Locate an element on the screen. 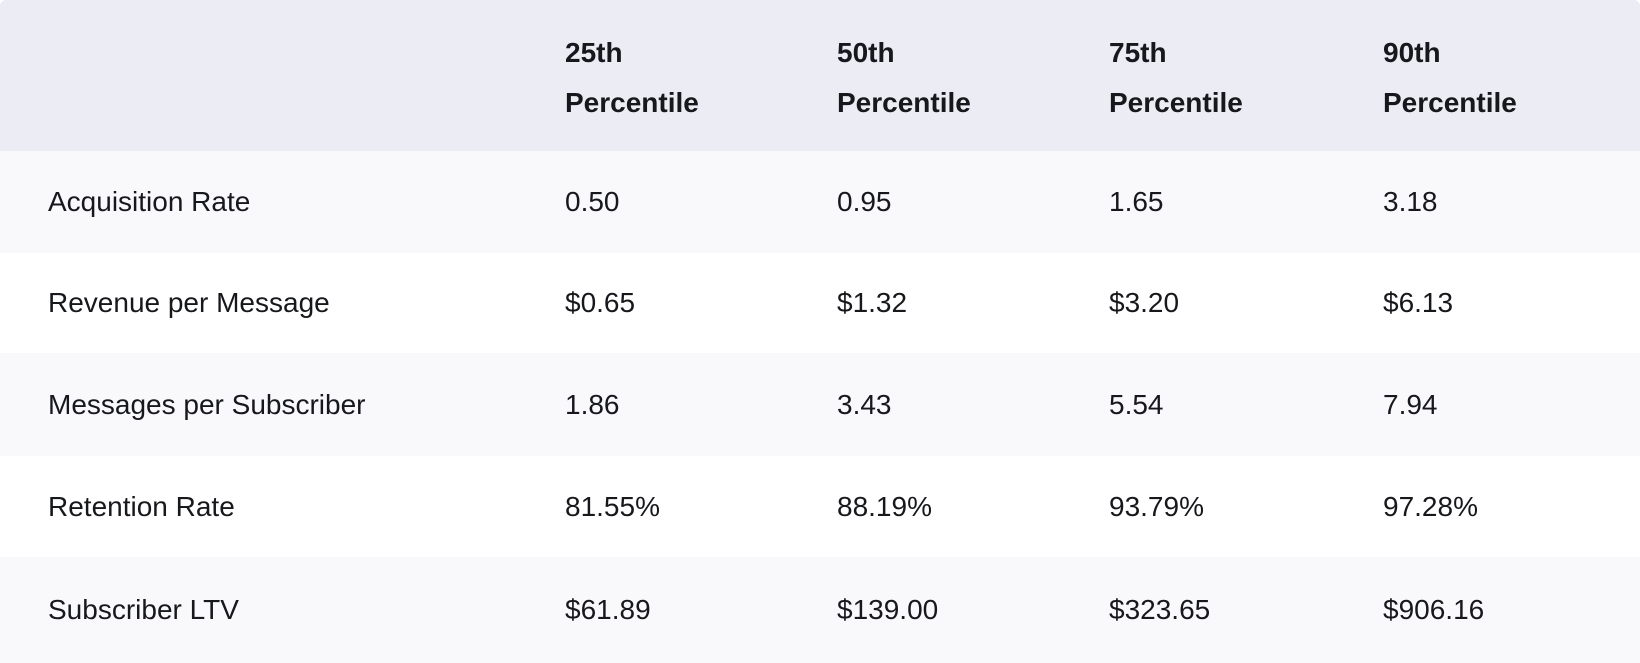 The height and width of the screenshot is (663, 1640). column-header-label: 75th Percentile is located at coordinates (1176, 77).